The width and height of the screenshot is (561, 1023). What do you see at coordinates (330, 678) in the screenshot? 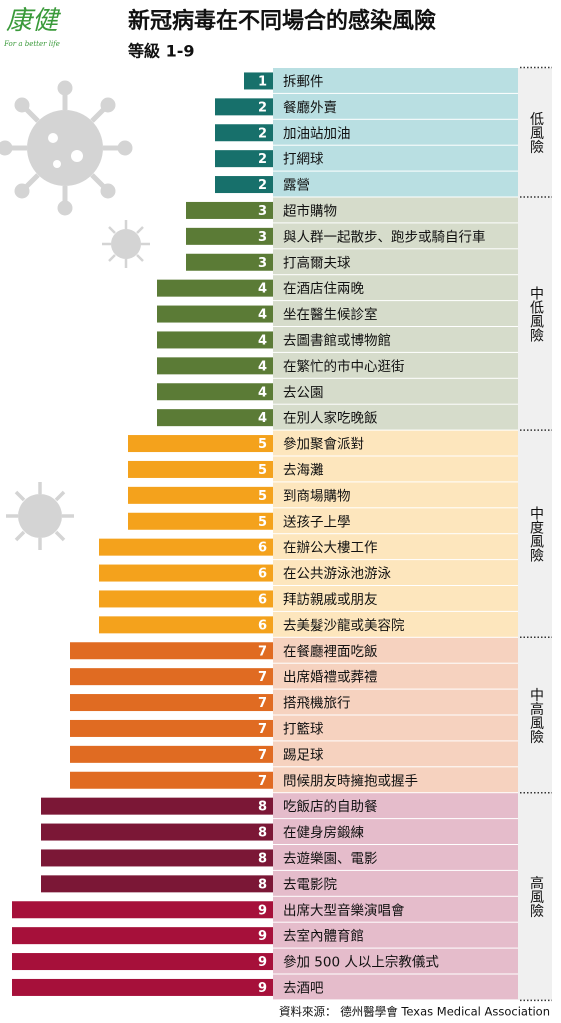
I see `category-label: 出席婚禮或葬禮` at bounding box center [330, 678].